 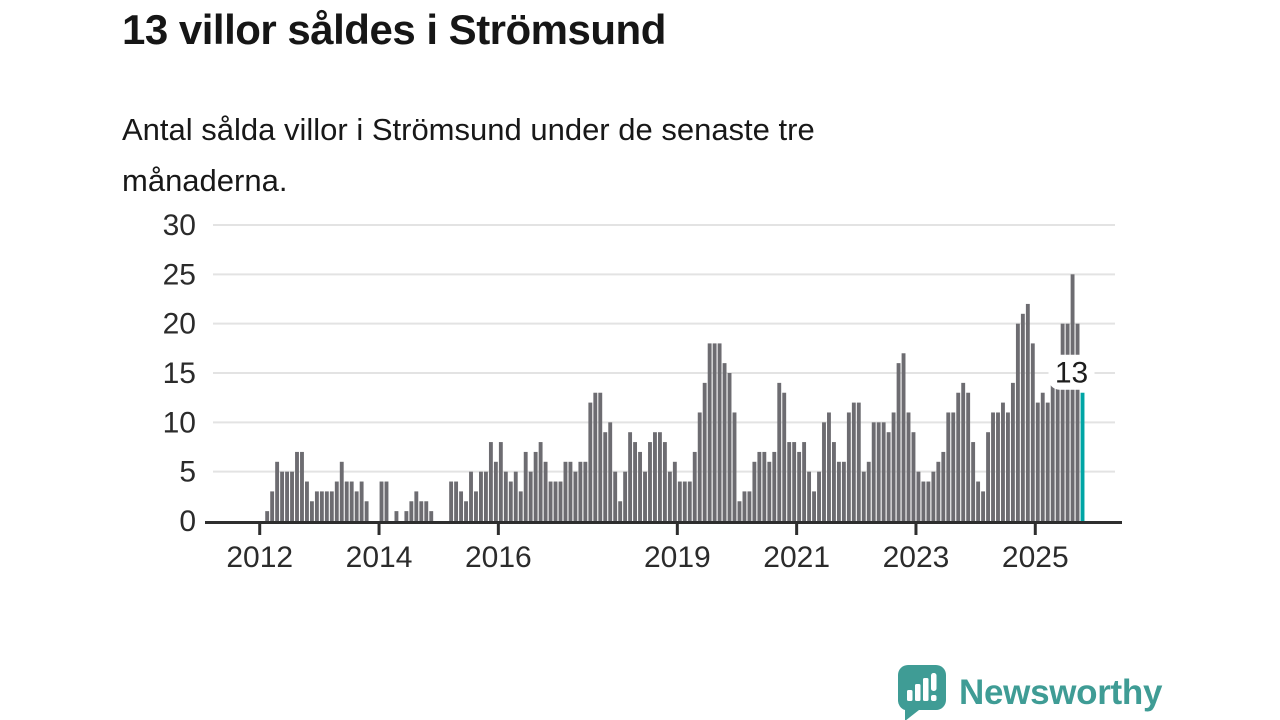 What do you see at coordinates (498, 557) in the screenshot?
I see `x-tick-label-2016: 2016` at bounding box center [498, 557].